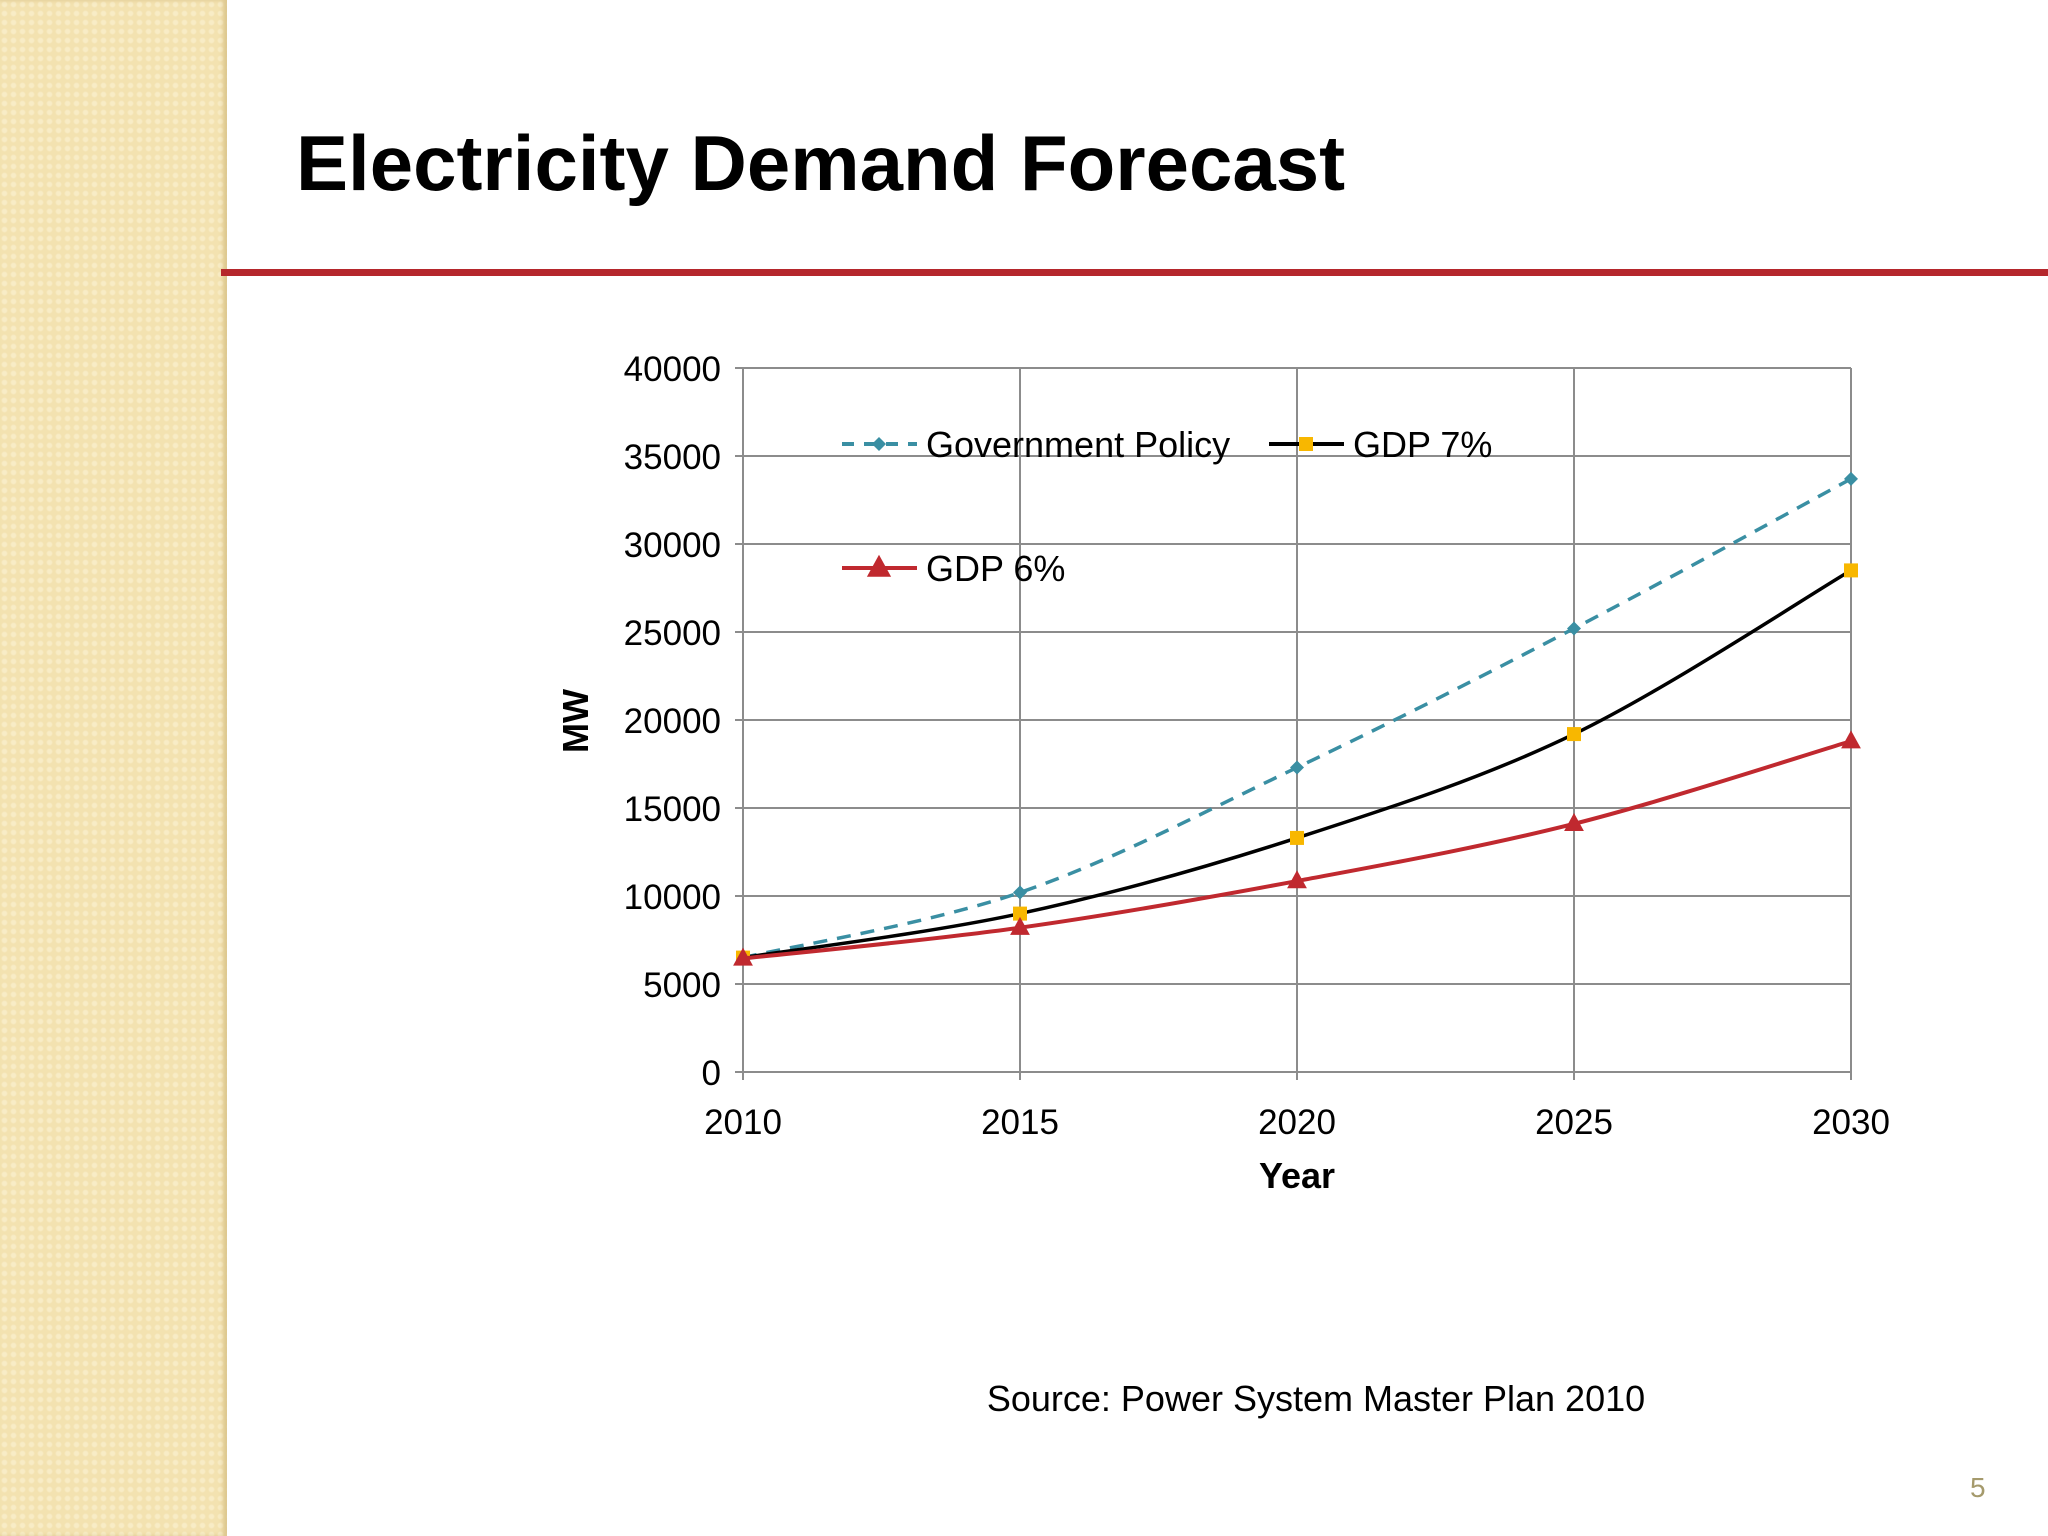 The image size is (2048, 1536). What do you see at coordinates (711, 1073) in the screenshot?
I see `y-tick-label: 0` at bounding box center [711, 1073].